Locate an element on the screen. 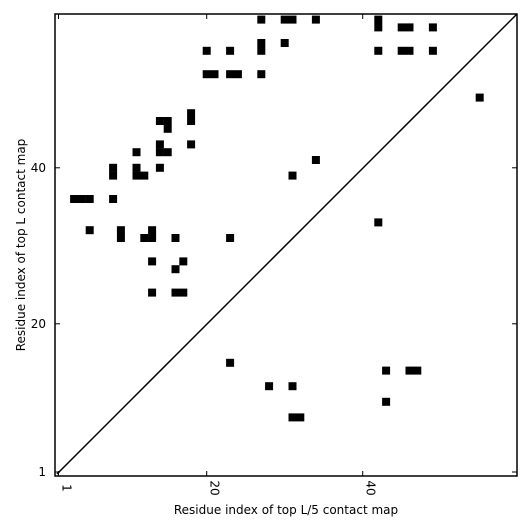 The width and height of the screenshot is (531, 531). y-axis-label: Residue index of top L contact map is located at coordinates (21, 245).